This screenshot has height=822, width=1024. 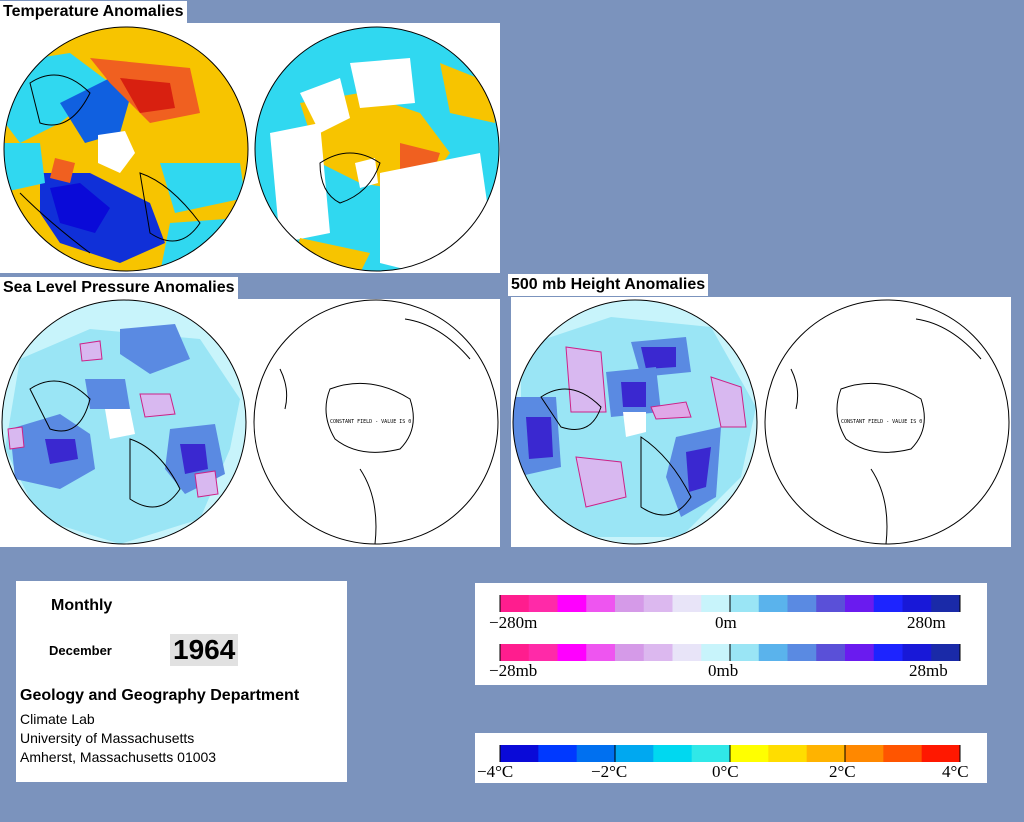 What do you see at coordinates (119, 288) in the screenshot?
I see `sea-level-pressure-anomalies-title: Sea Level Pressure Anomalies` at bounding box center [119, 288].